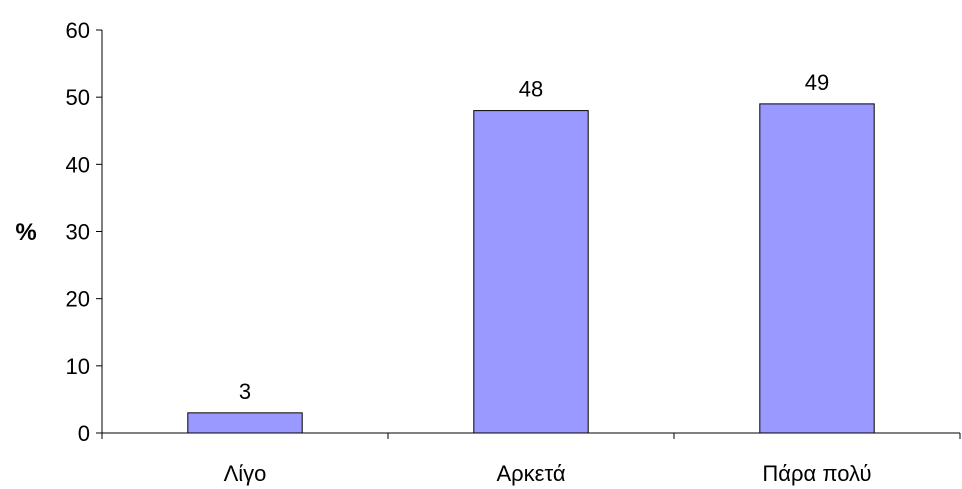  I want to click on data-label: 48, so click(531, 89).